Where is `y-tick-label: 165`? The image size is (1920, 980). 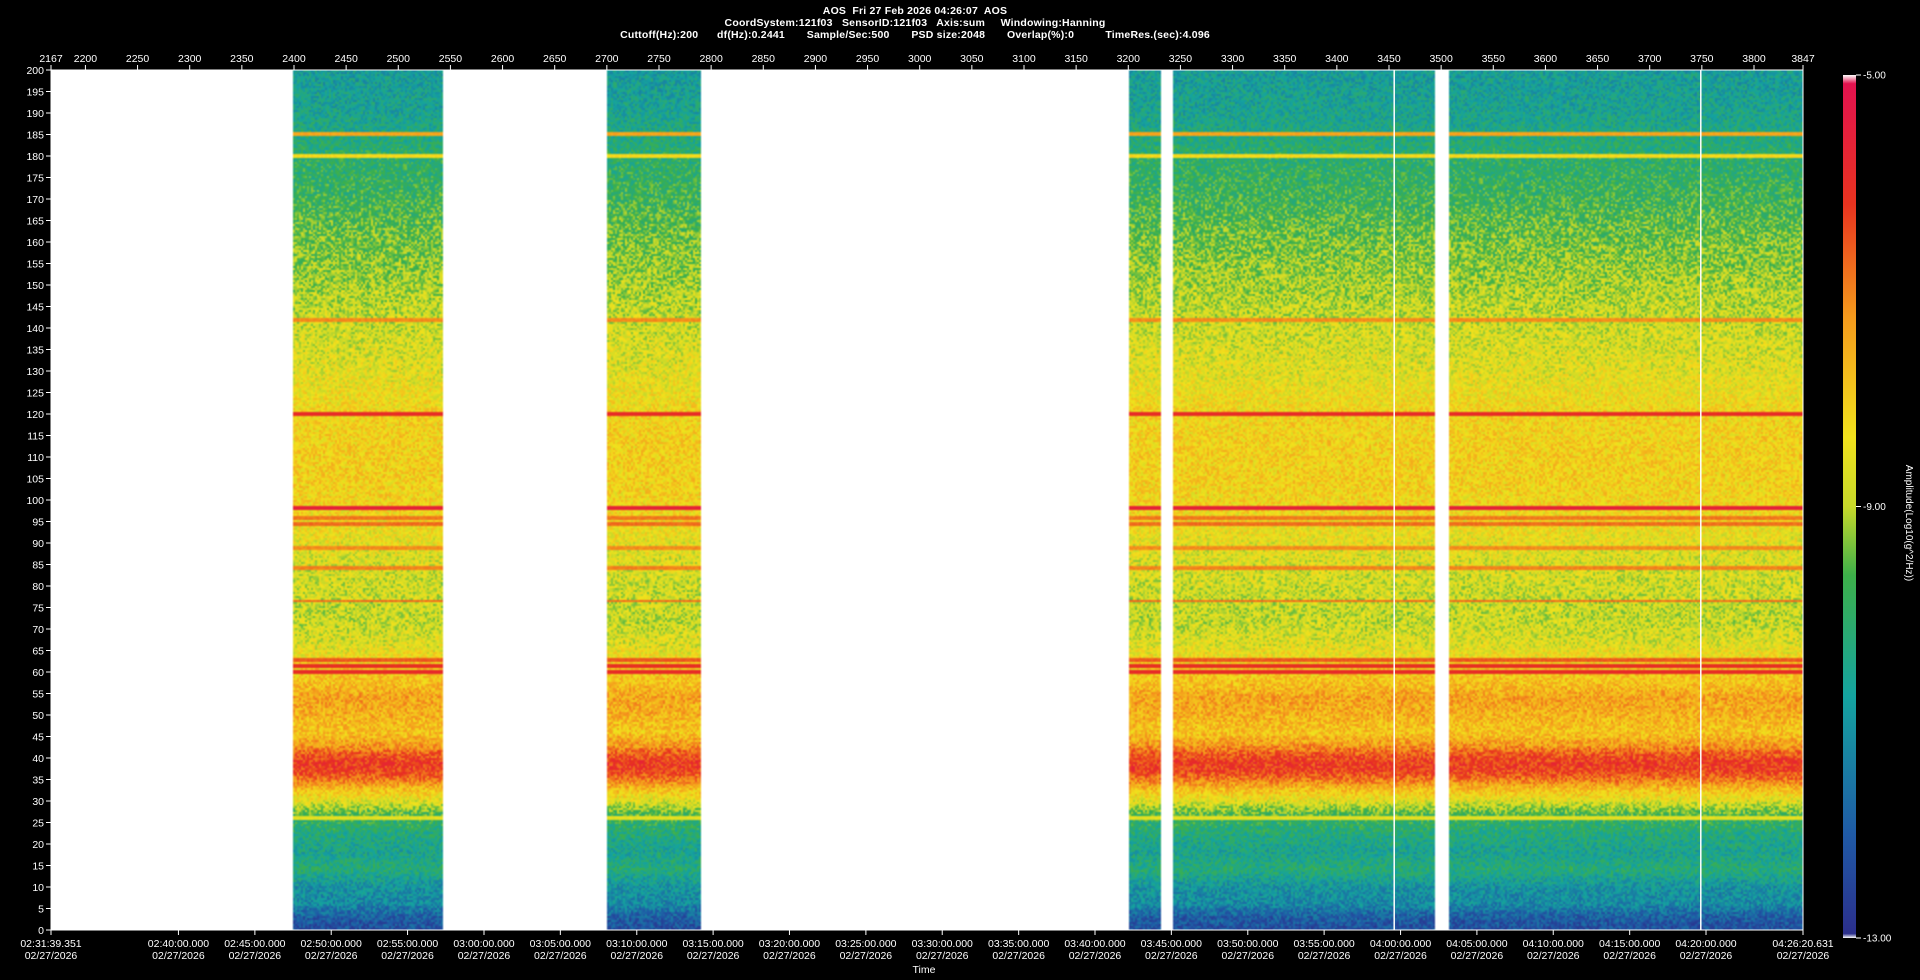 y-tick-label: 165 is located at coordinates (35, 221).